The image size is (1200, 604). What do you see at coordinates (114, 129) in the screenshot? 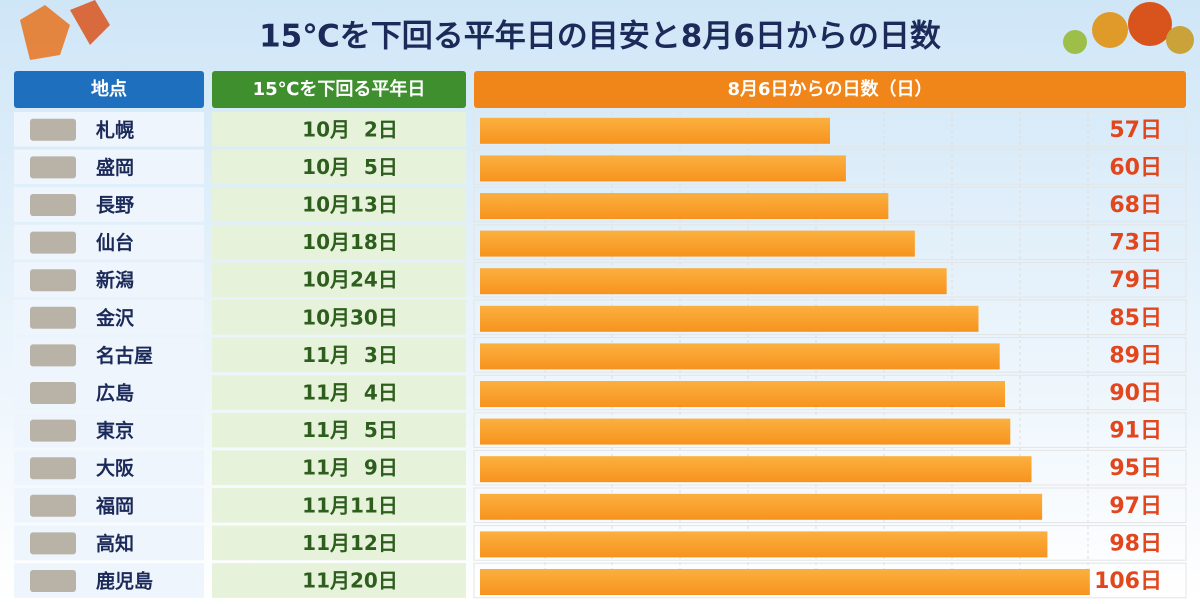
I see `category-label: 札幌` at bounding box center [114, 129].